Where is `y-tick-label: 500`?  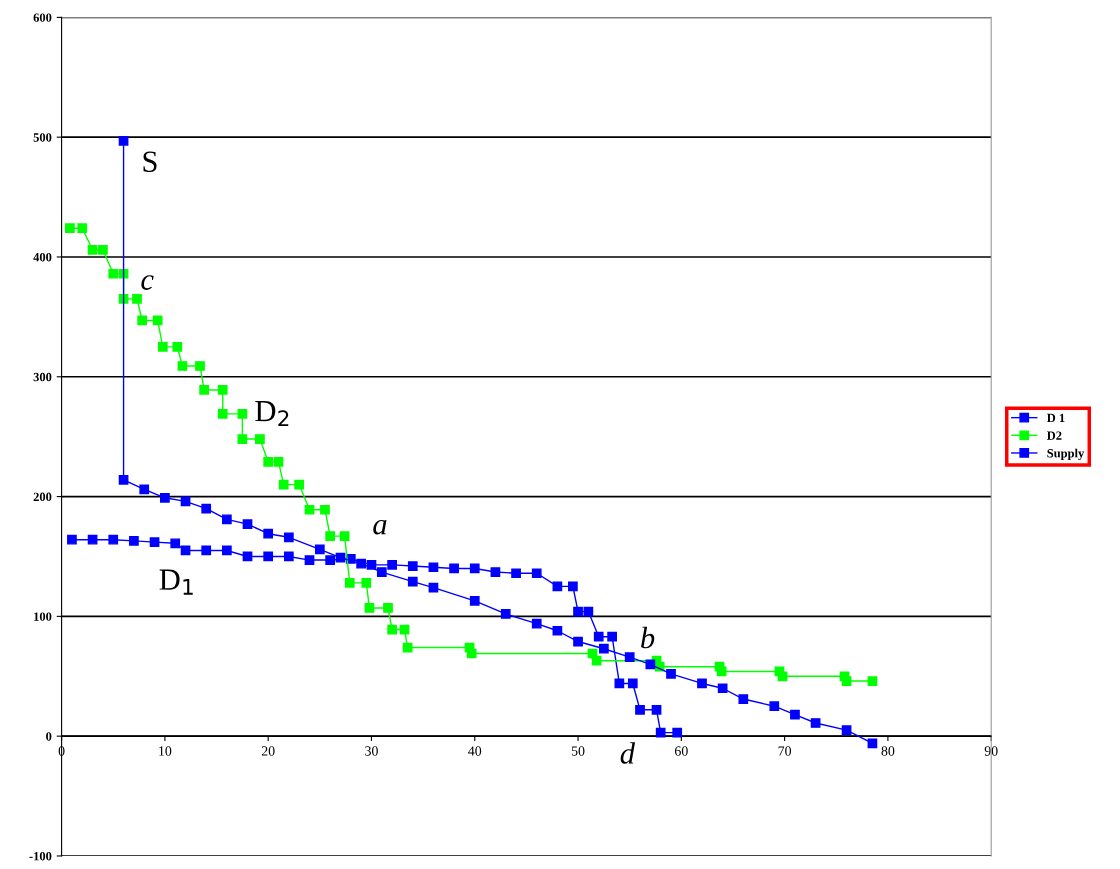 y-tick-label: 500 is located at coordinates (42, 137).